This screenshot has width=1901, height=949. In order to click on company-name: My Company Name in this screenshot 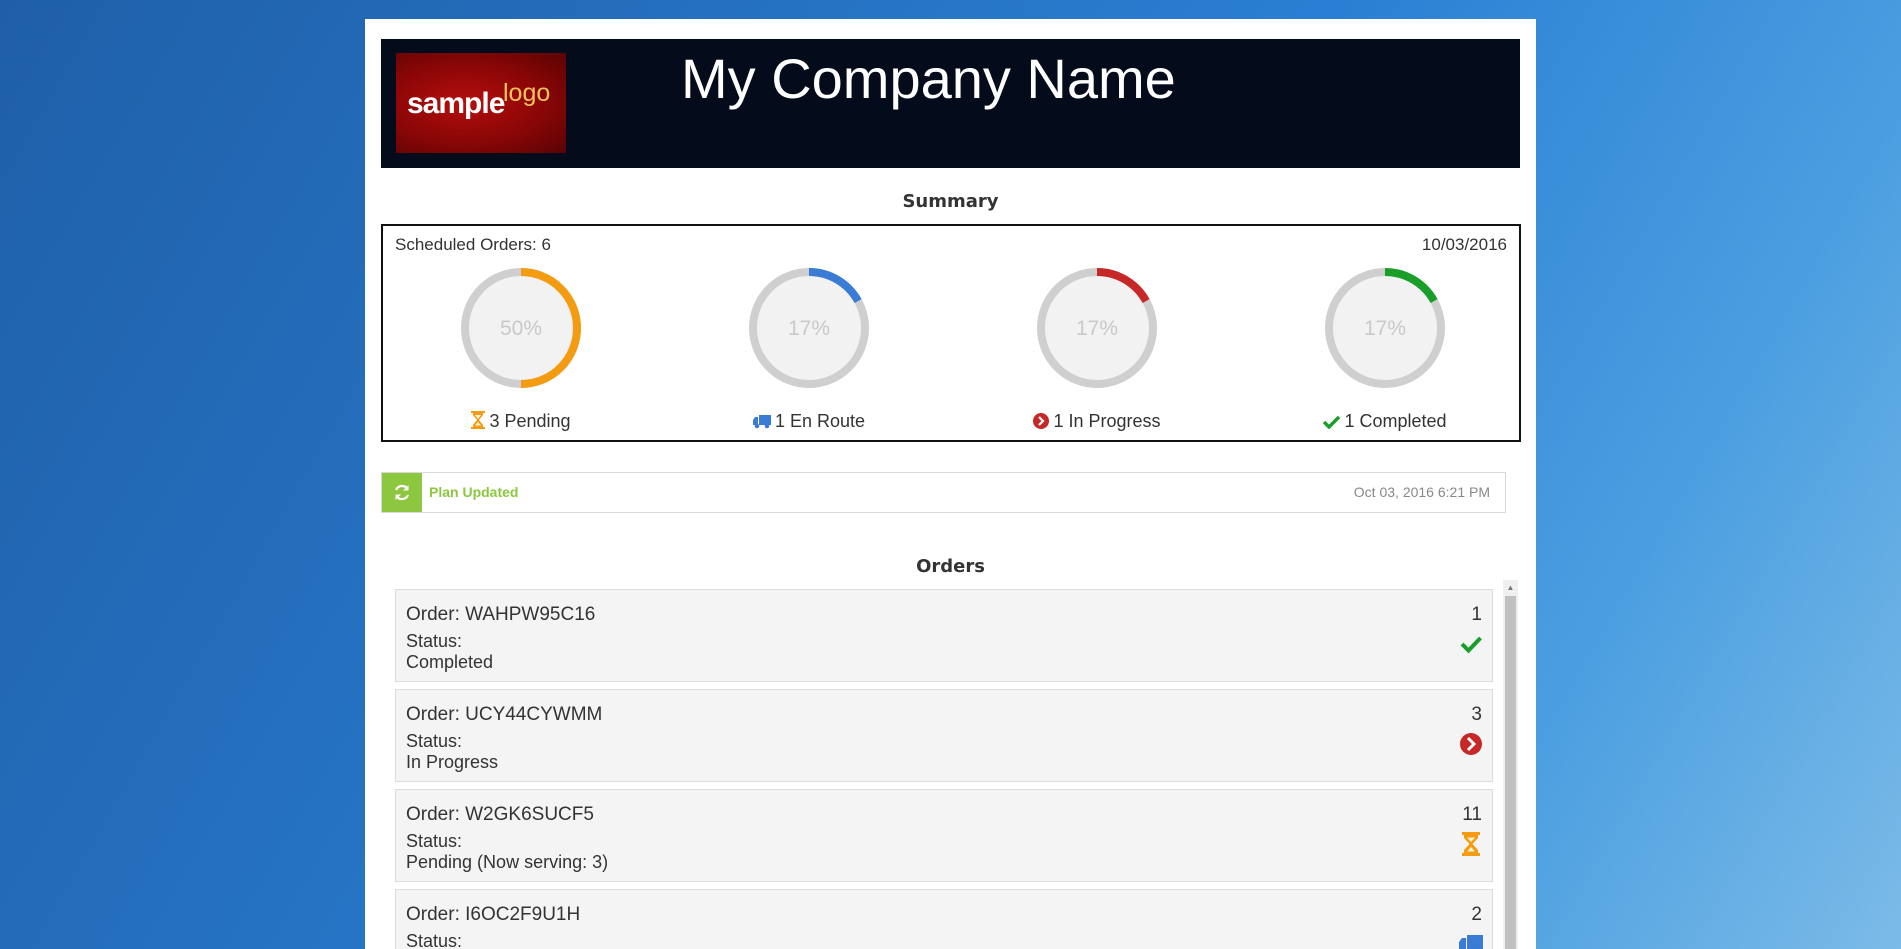, I will do `click(928, 78)`.